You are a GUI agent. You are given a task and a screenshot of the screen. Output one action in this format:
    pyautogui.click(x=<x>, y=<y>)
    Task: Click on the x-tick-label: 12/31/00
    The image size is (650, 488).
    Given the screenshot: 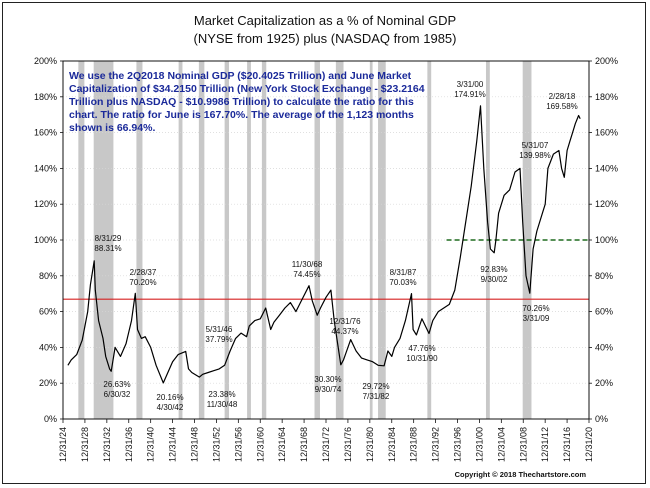 What is the action you would take?
    pyautogui.click(x=479, y=444)
    